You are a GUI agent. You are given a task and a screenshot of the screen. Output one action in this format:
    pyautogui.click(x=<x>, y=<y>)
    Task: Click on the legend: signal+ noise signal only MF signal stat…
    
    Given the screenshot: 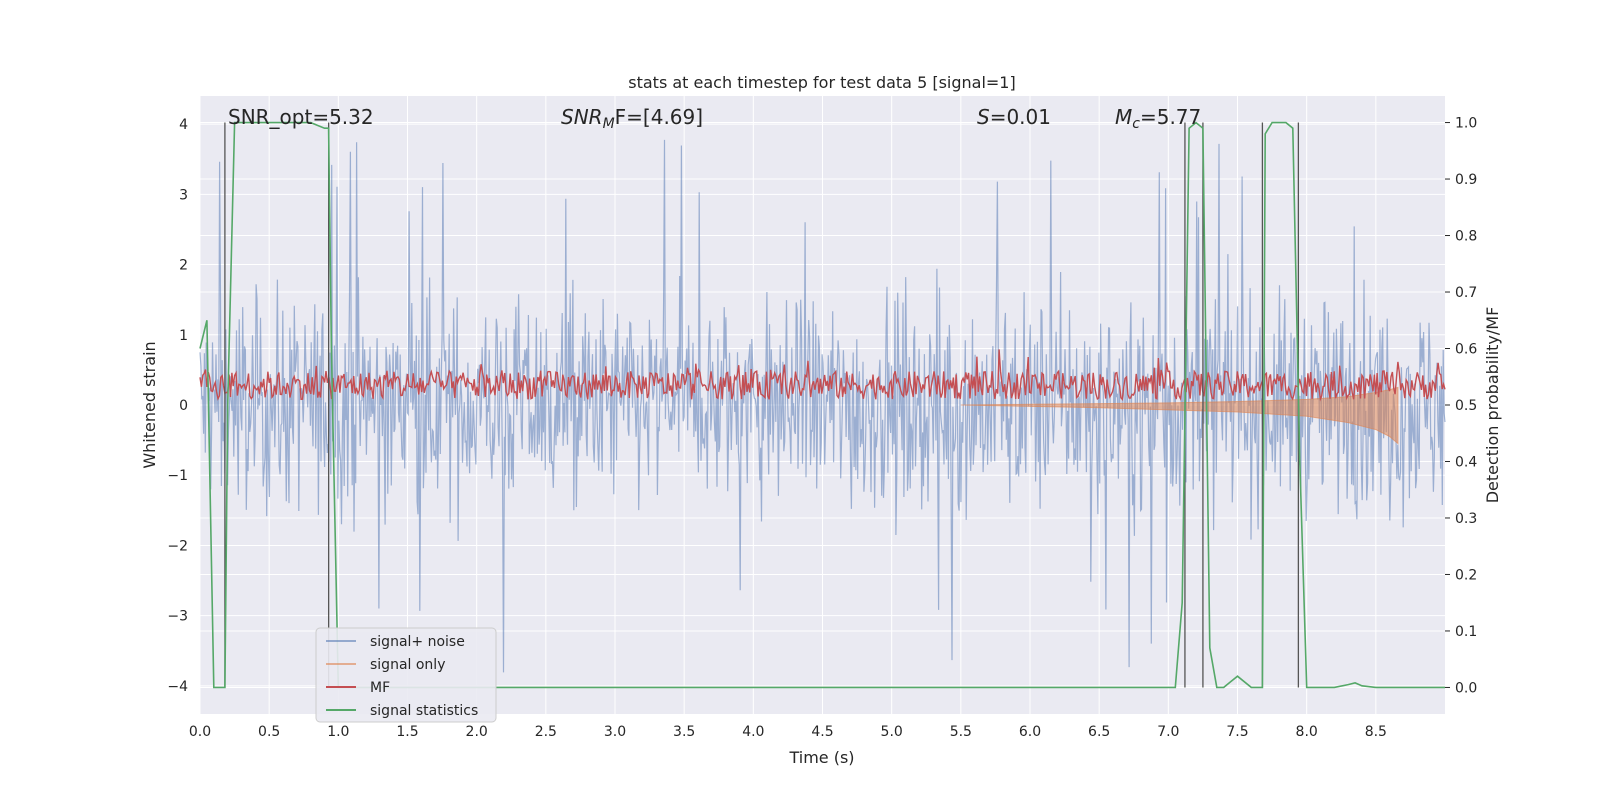 What is the action you would take?
    pyautogui.click(x=406, y=675)
    